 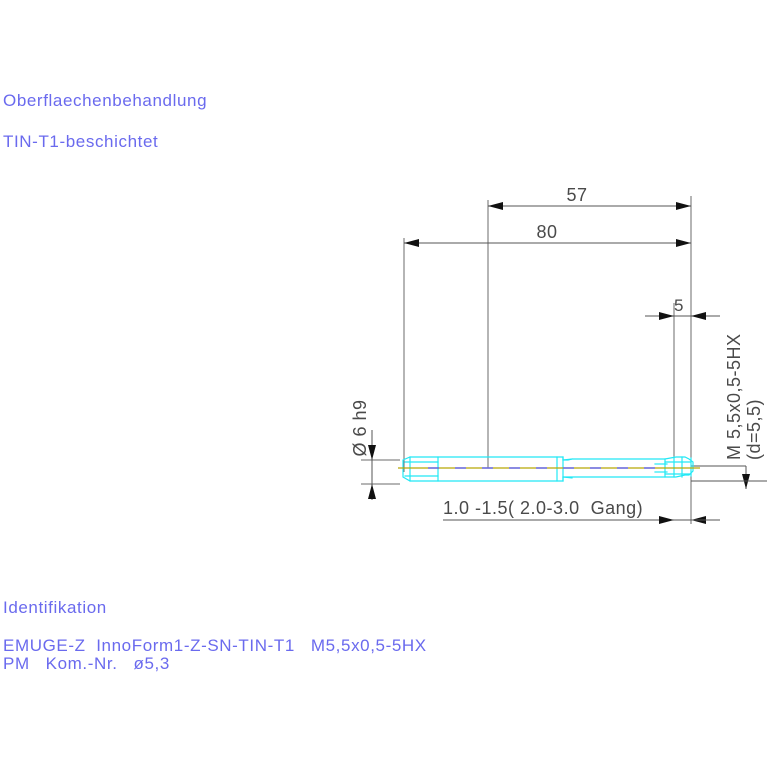 What do you see at coordinates (546, 232) in the screenshot?
I see `dimension-label-80: 80` at bounding box center [546, 232].